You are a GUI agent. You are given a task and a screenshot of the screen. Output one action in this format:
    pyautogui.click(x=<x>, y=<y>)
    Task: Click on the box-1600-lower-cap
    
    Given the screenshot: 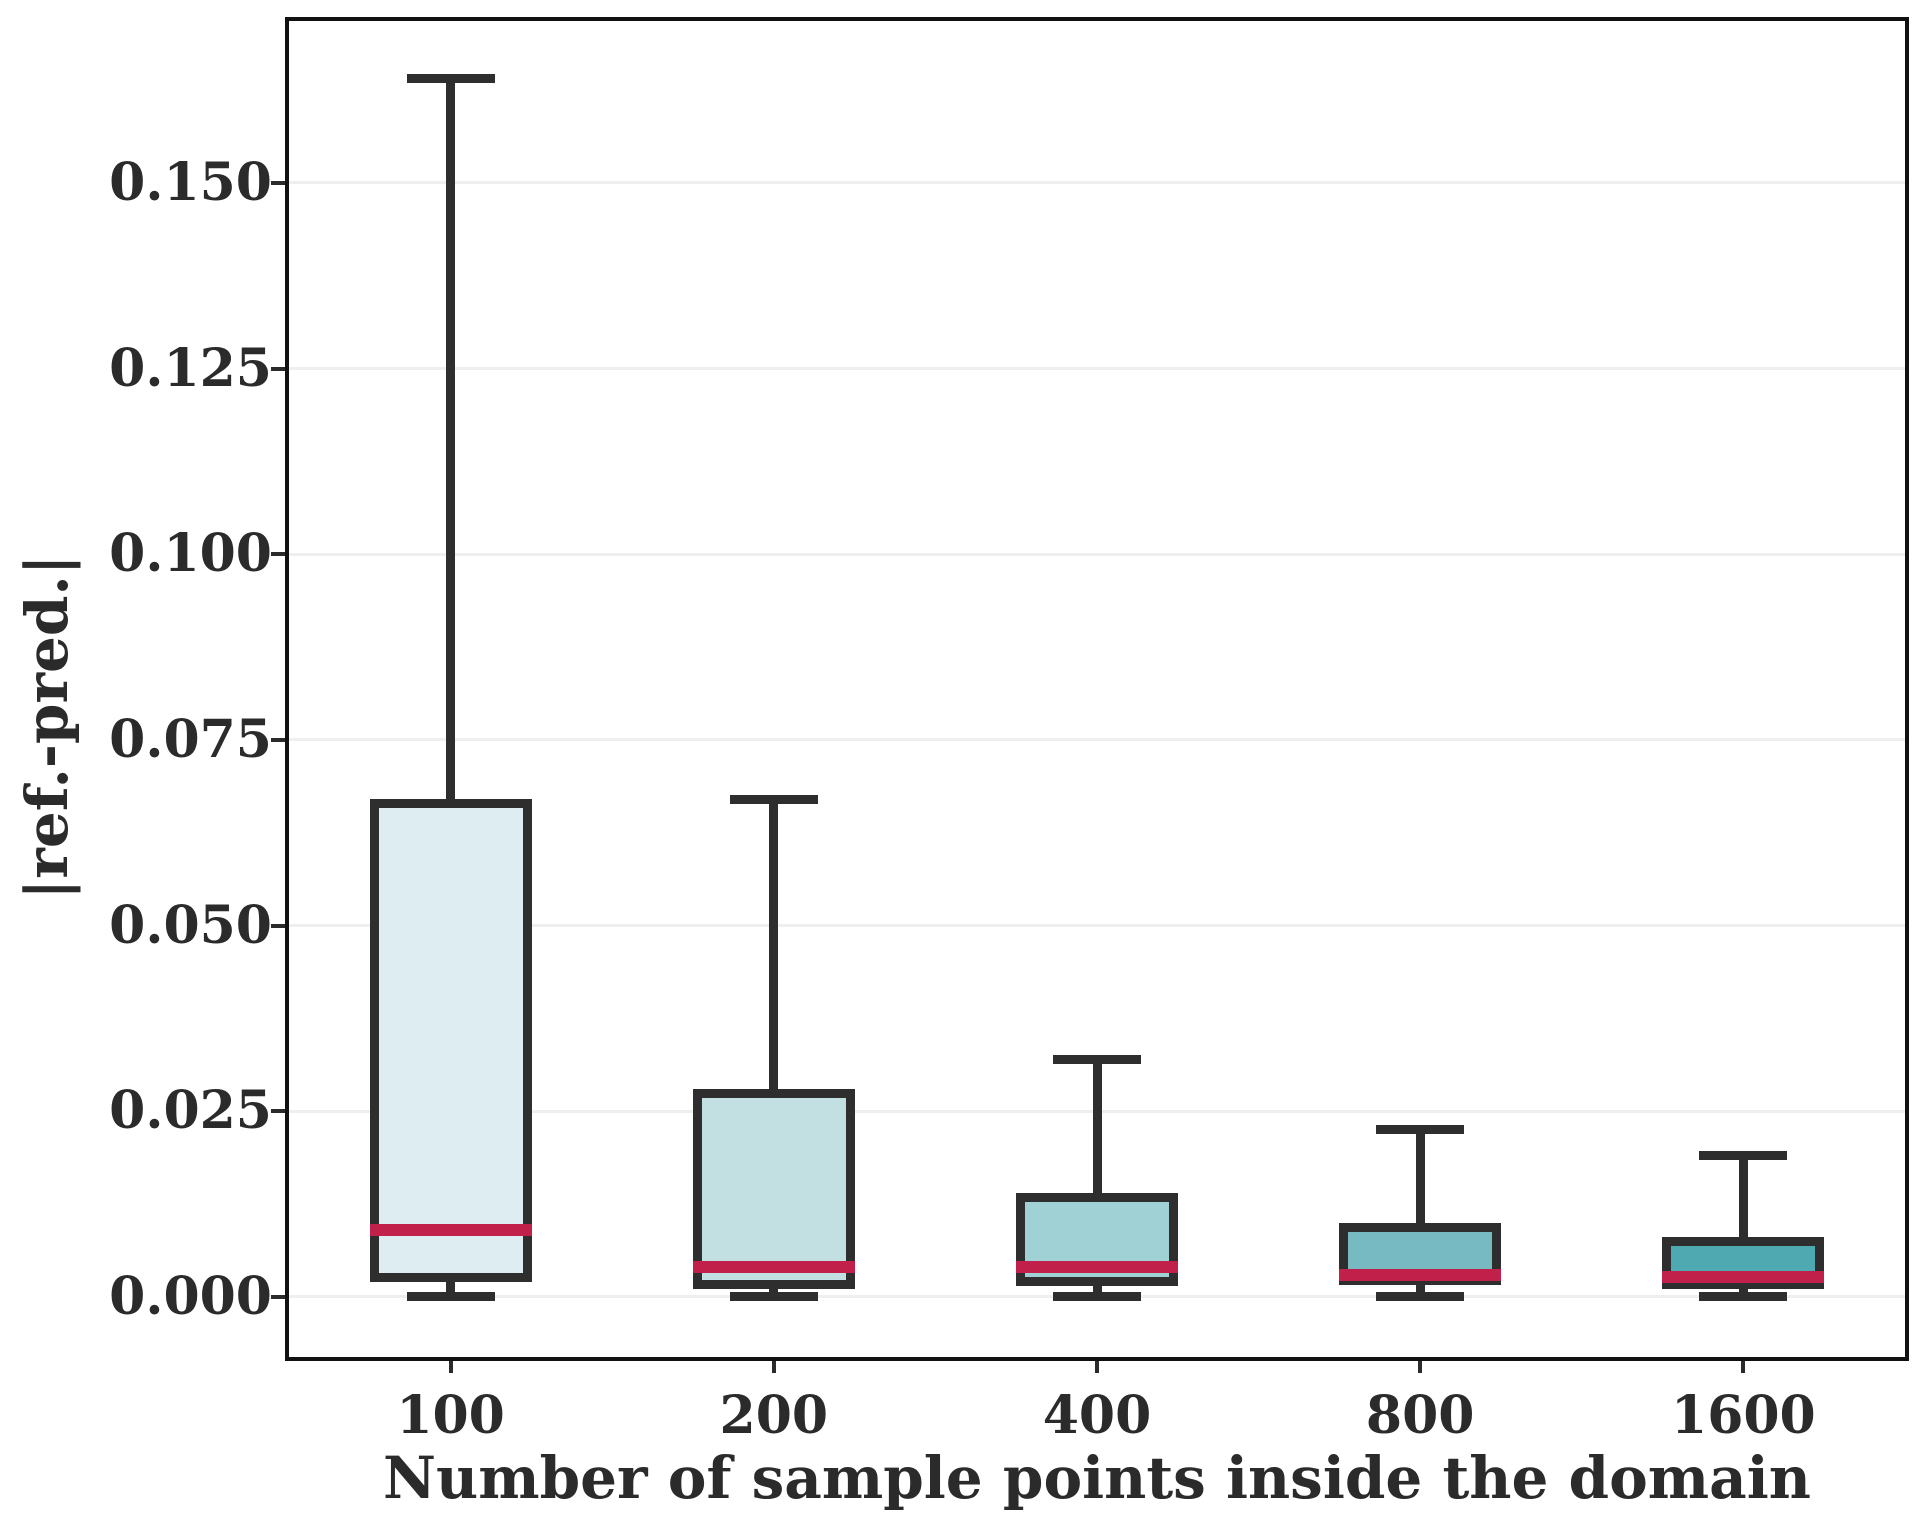 What is the action you would take?
    pyautogui.click(x=1743, y=1297)
    